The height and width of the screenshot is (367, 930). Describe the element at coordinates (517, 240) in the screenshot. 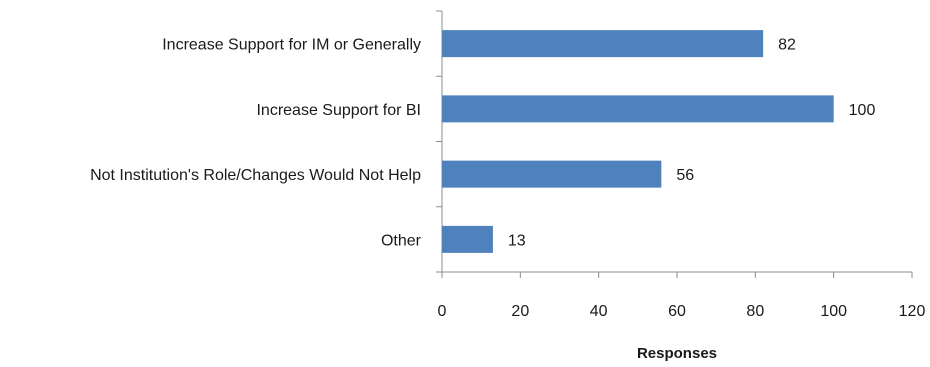

I see `data-label: 13` at that location.